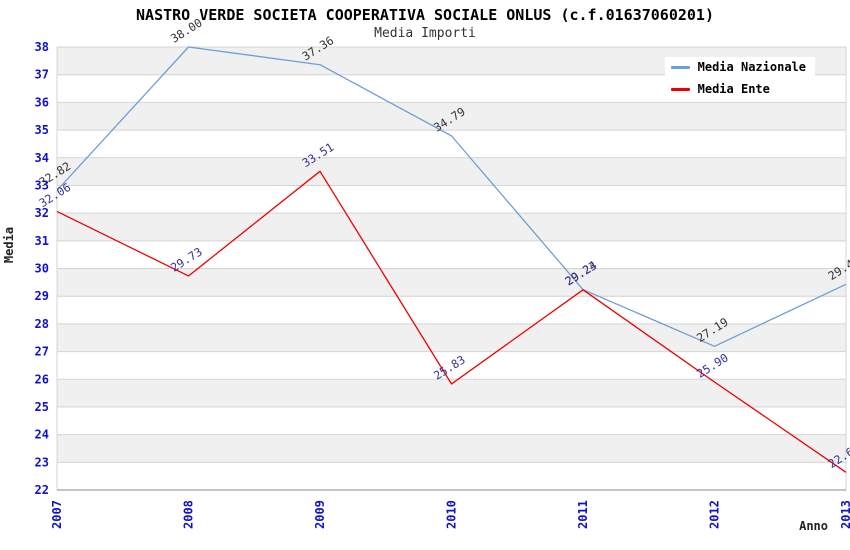  What do you see at coordinates (42, 213) in the screenshot?
I see `y-tick-label: 32` at bounding box center [42, 213].